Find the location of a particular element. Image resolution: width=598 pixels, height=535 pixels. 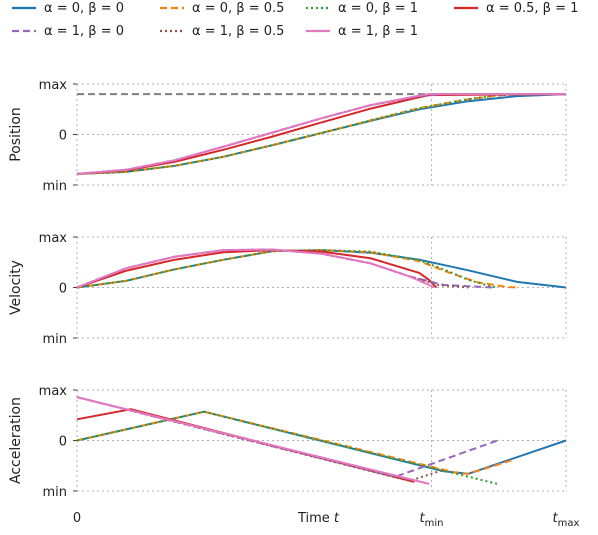

legend-item: α = 0, β = 1 is located at coordinates (362, 8).